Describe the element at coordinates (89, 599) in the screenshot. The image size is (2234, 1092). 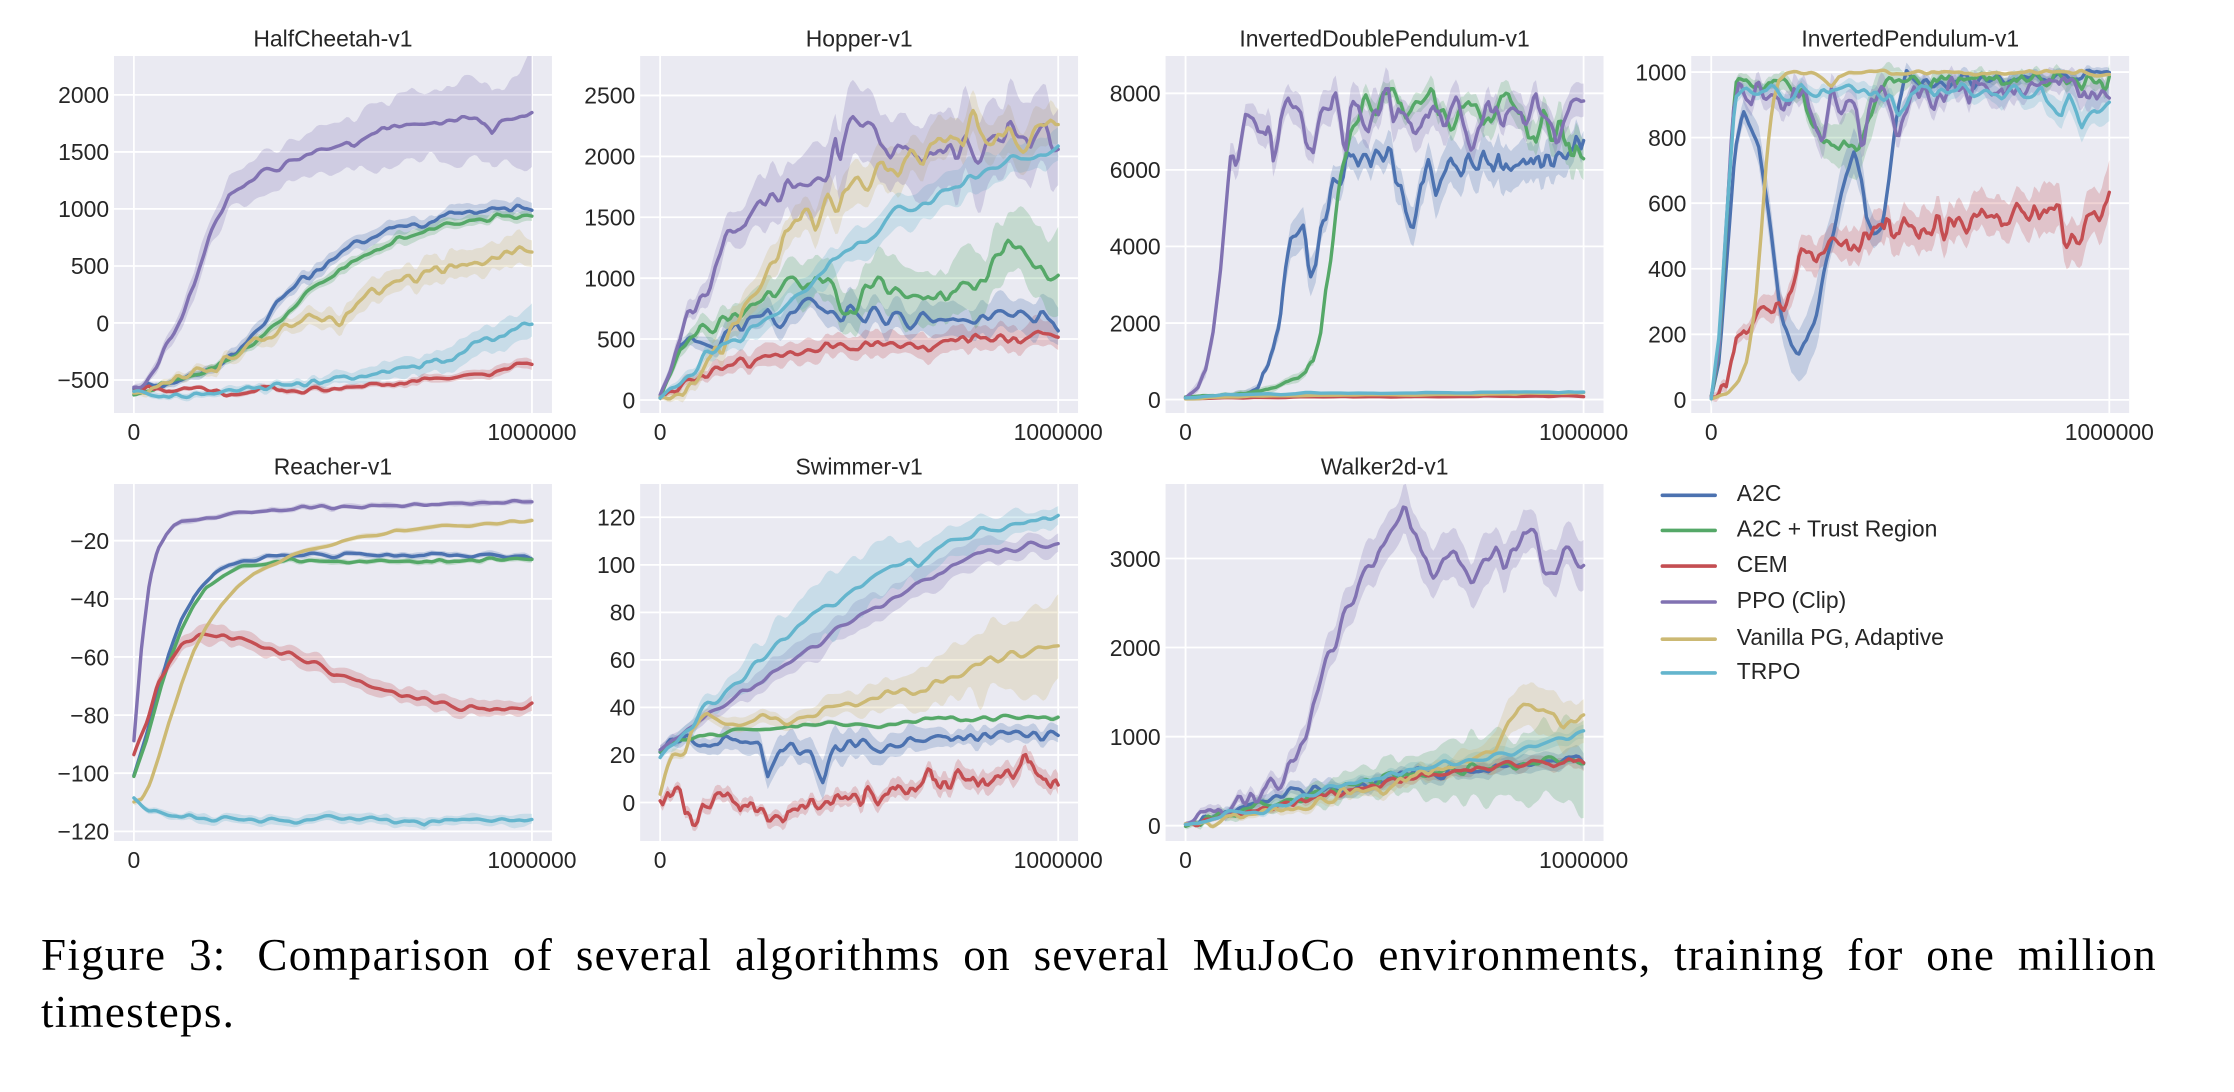
I see `svg-text: −40` at that location.